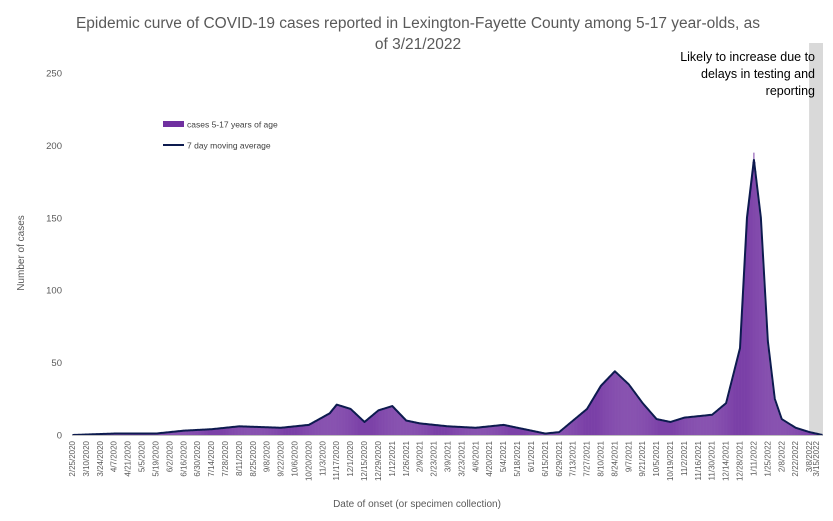  I want to click on x-tick-label: 8/25/2020, so click(253, 458).